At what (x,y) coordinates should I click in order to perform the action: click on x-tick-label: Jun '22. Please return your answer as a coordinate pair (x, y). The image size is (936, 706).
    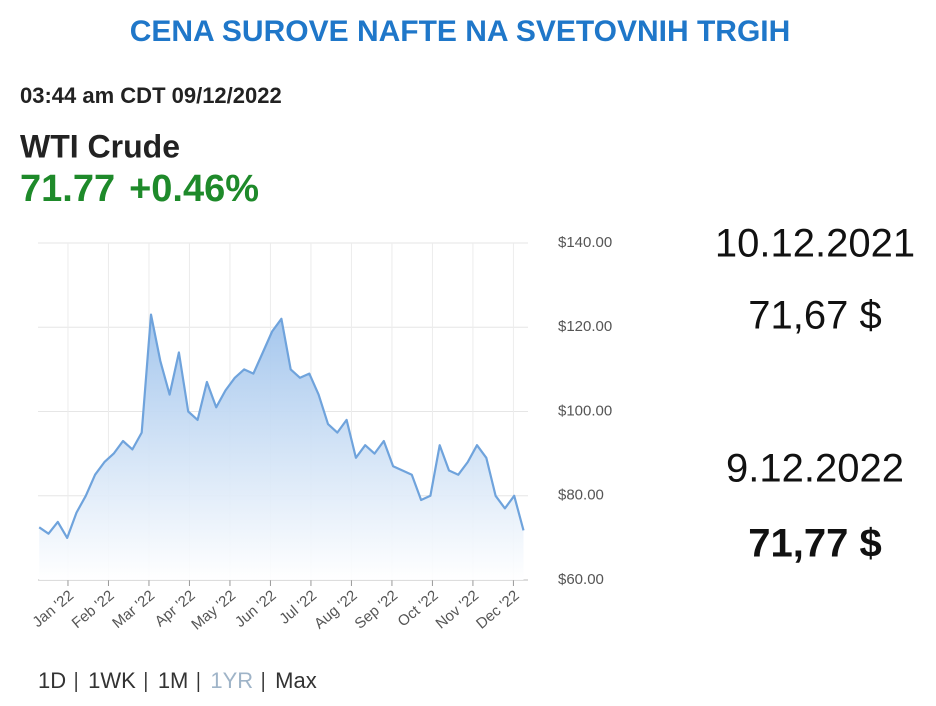
    Looking at the image, I should click on (256, 609).